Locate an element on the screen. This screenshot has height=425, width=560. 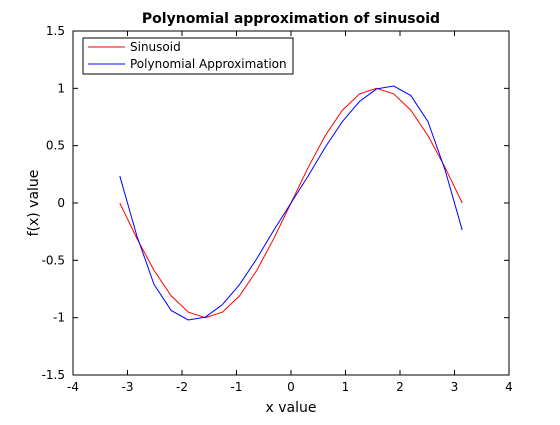
x-tick-label: -3 is located at coordinates (128, 387).